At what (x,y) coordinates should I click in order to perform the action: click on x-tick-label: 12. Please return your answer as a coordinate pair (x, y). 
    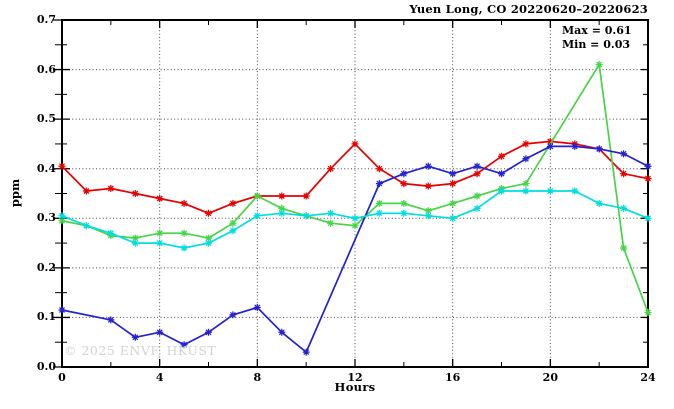
    Looking at the image, I should click on (355, 377).